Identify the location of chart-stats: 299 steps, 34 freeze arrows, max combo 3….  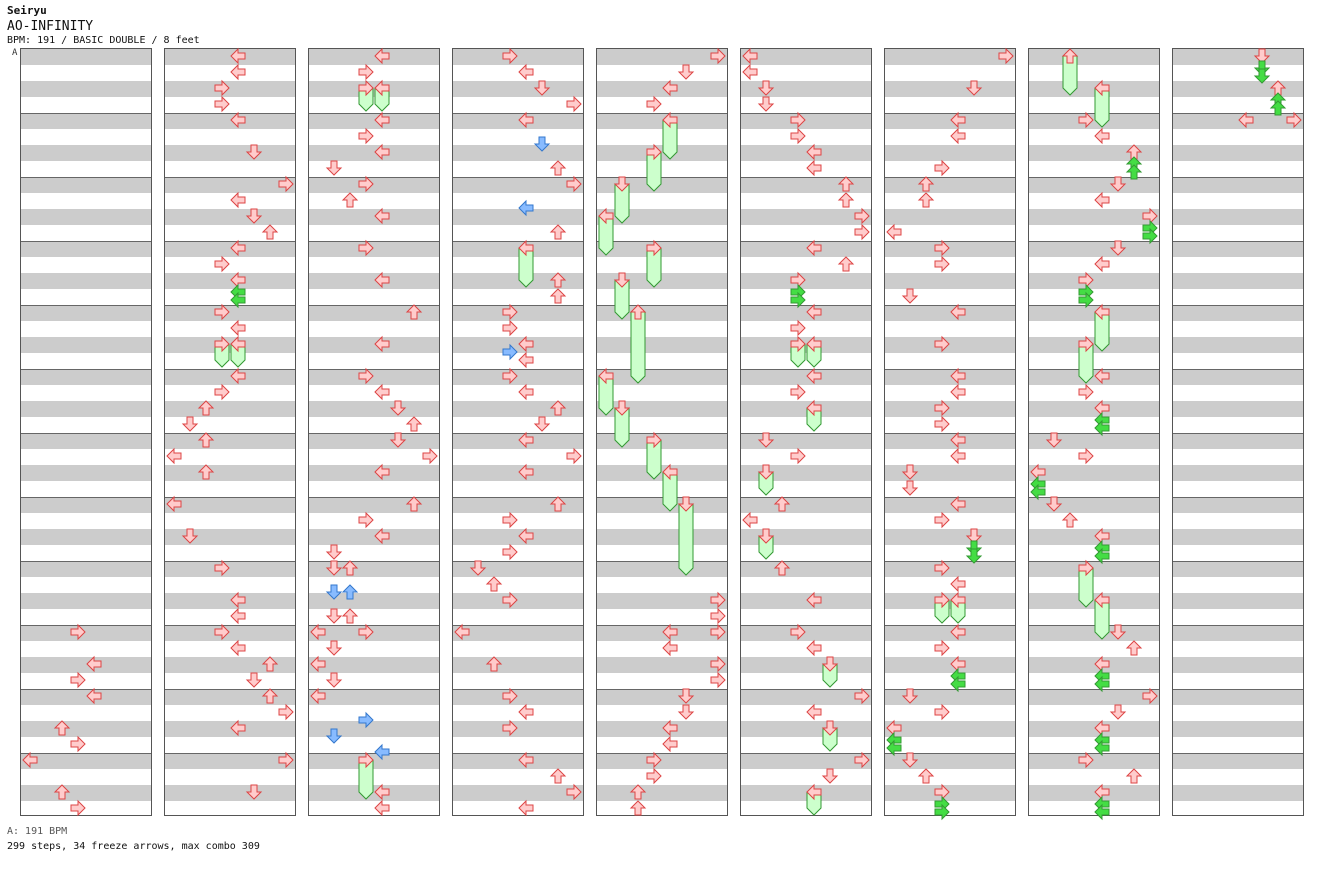
(133, 846).